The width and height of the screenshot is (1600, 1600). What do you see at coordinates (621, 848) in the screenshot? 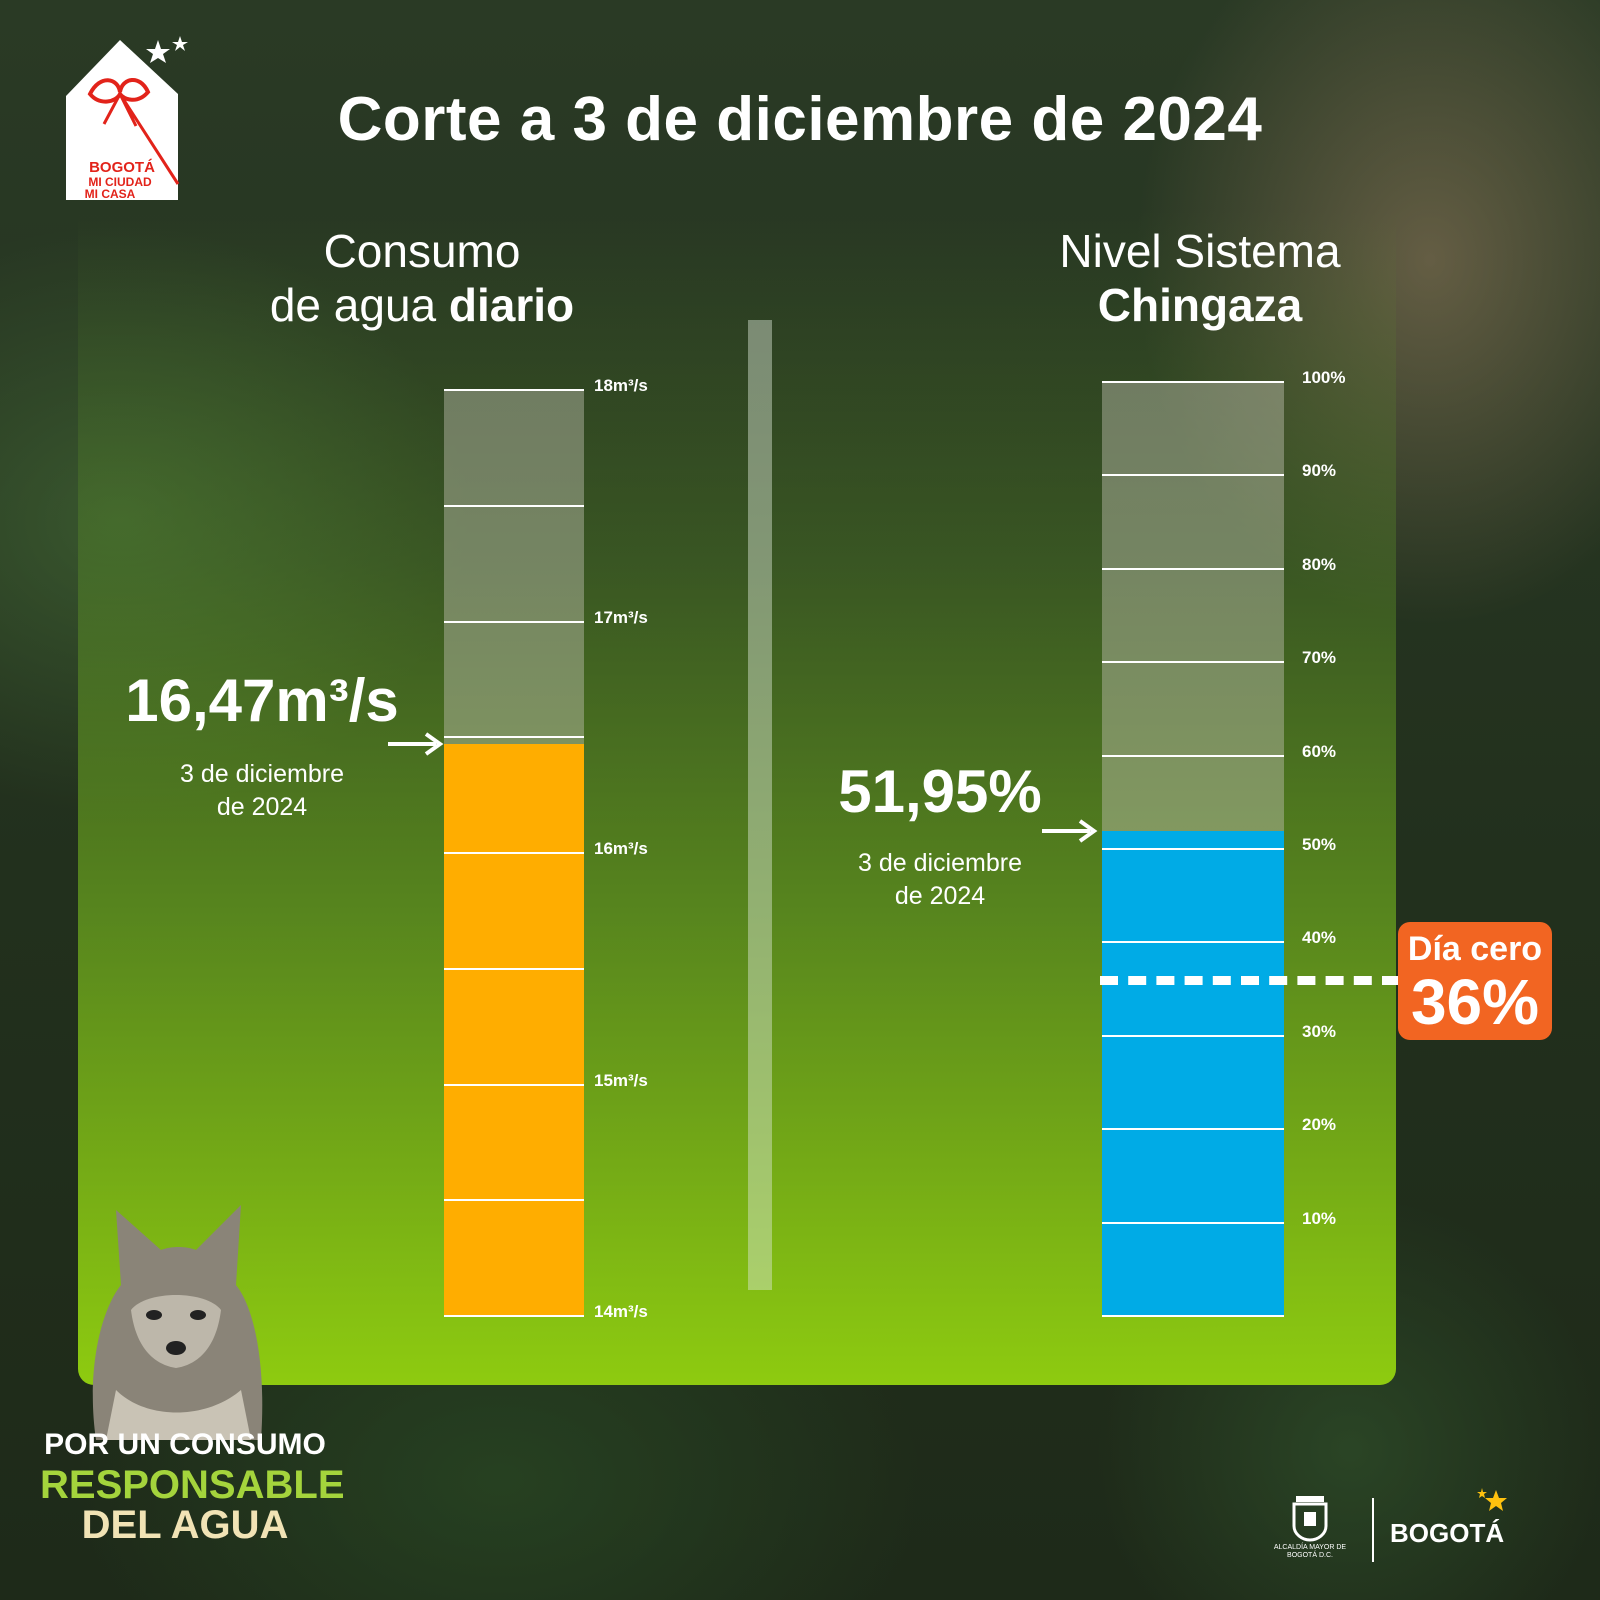
I see `consumption-tick-label: 16m³/s` at bounding box center [621, 848].